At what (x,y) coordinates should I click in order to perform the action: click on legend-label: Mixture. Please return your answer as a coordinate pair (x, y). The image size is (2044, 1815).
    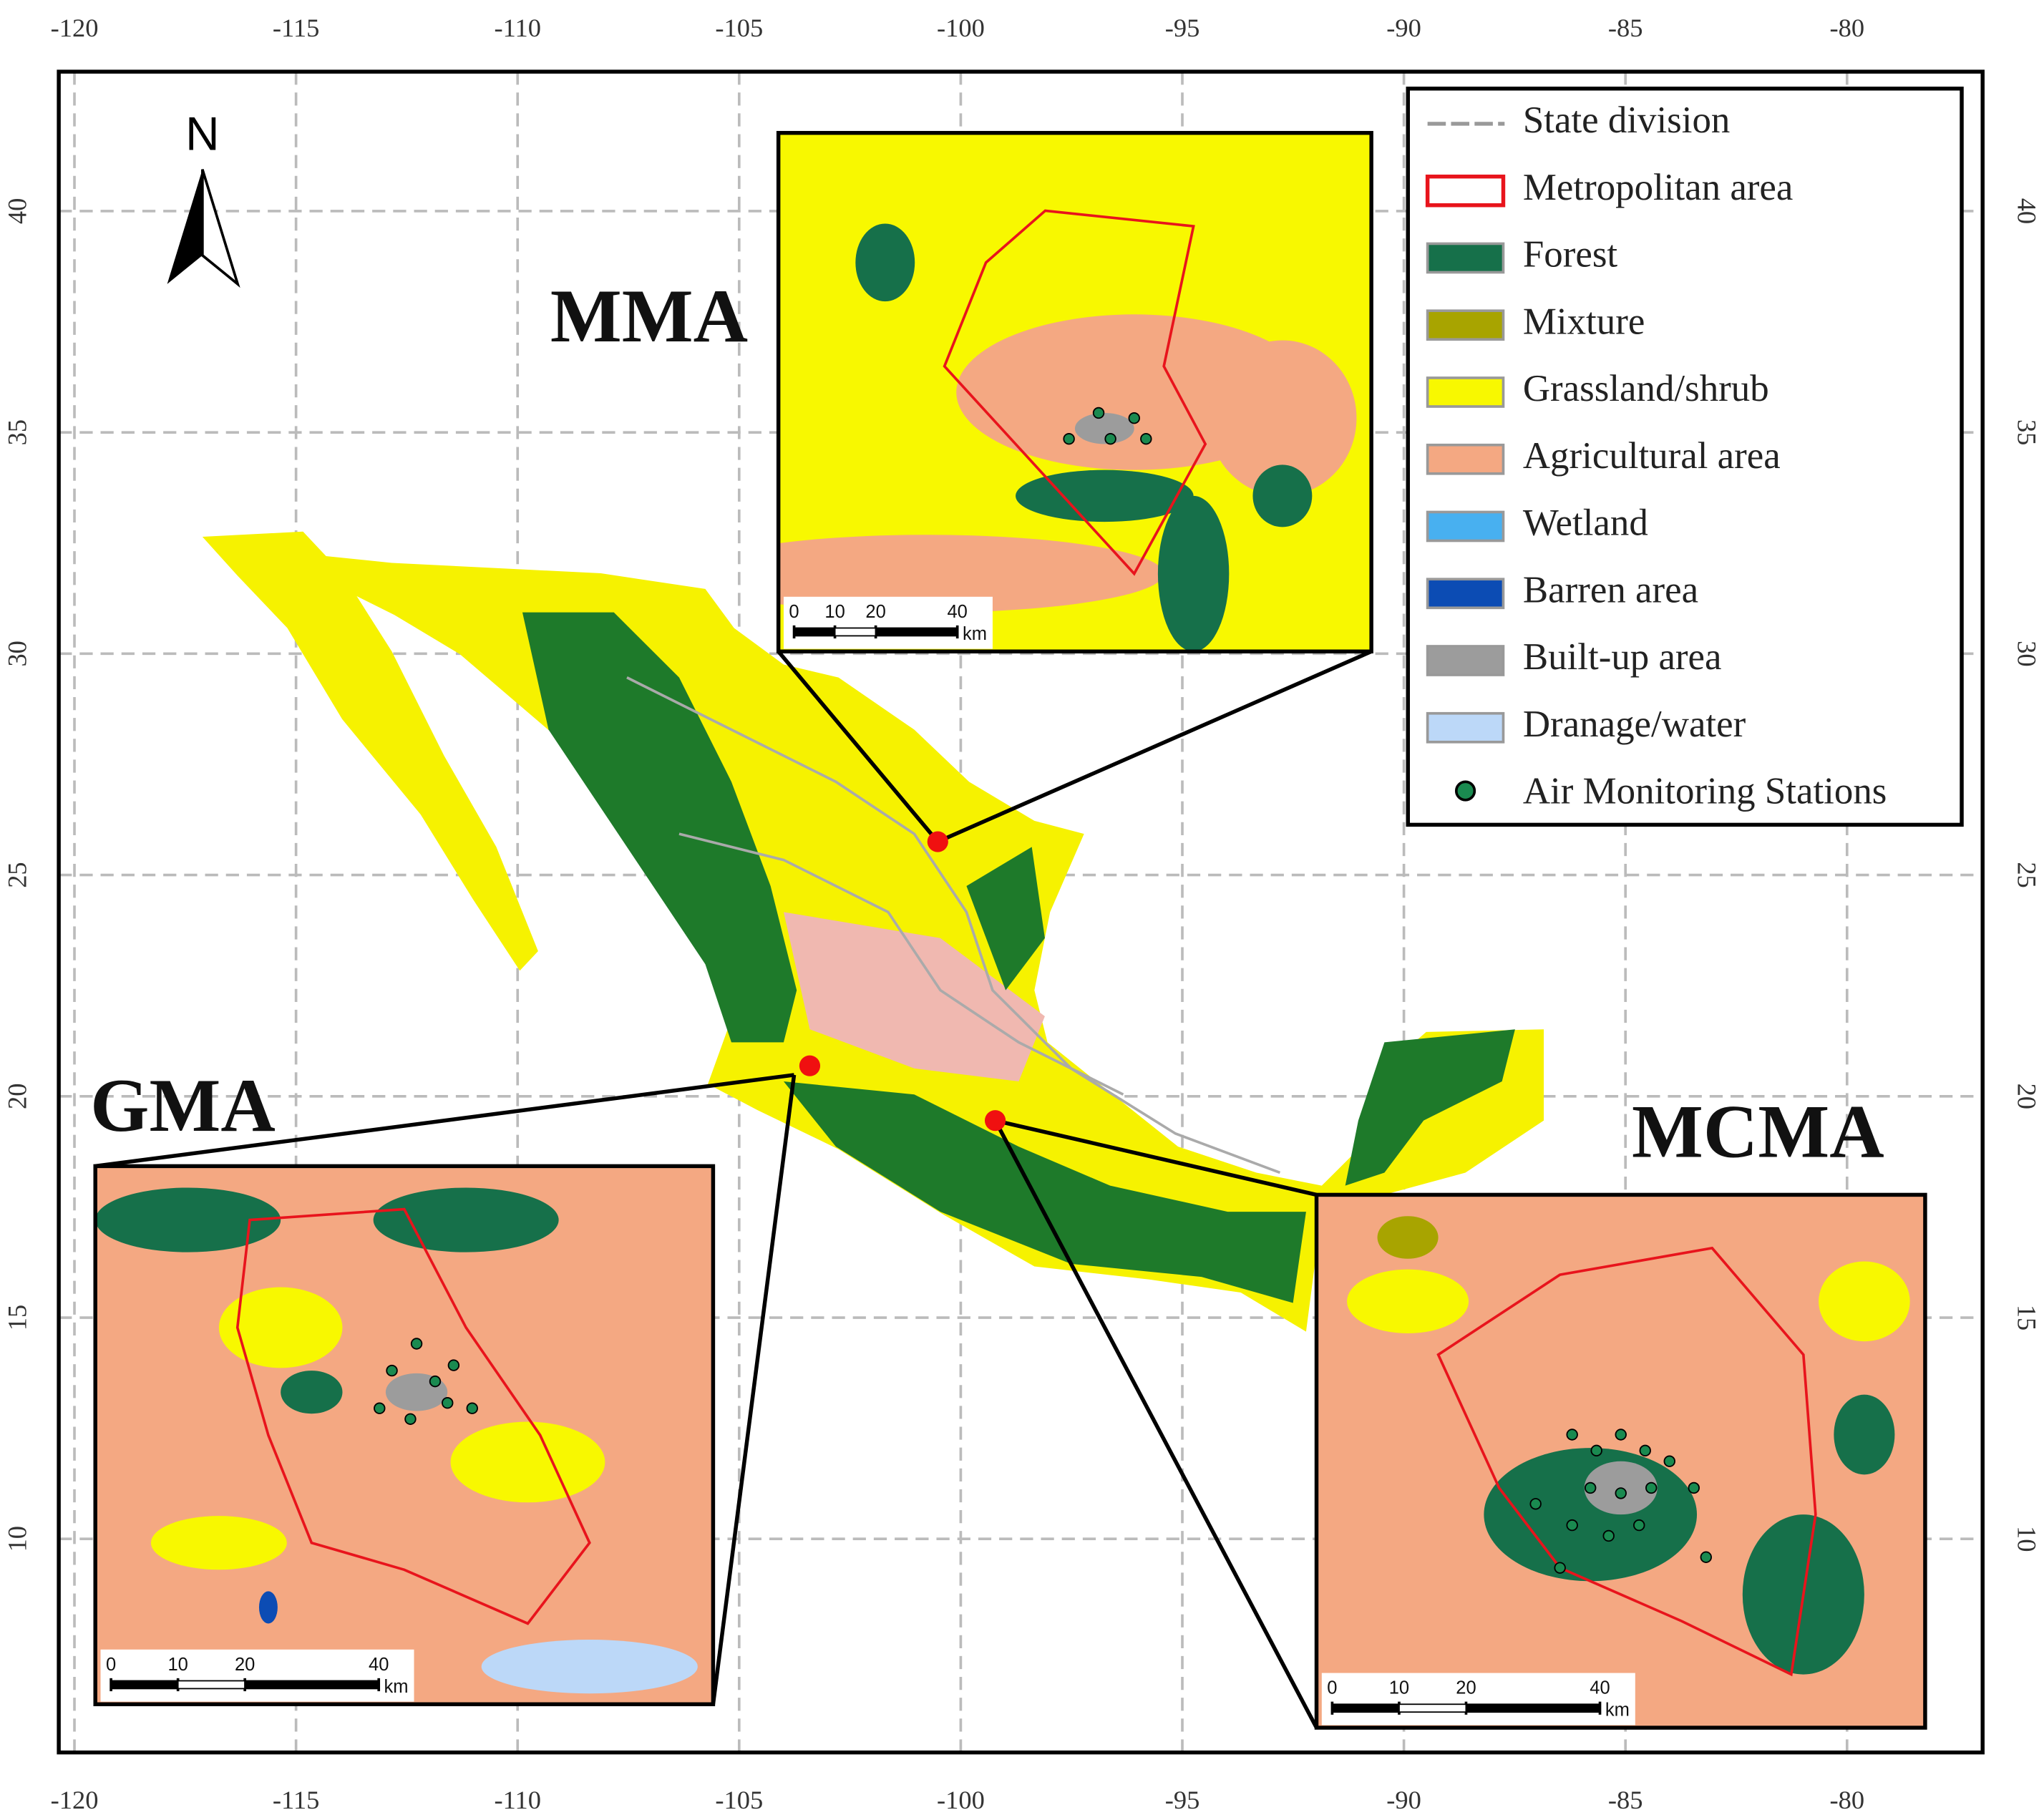
    Looking at the image, I should click on (1584, 321).